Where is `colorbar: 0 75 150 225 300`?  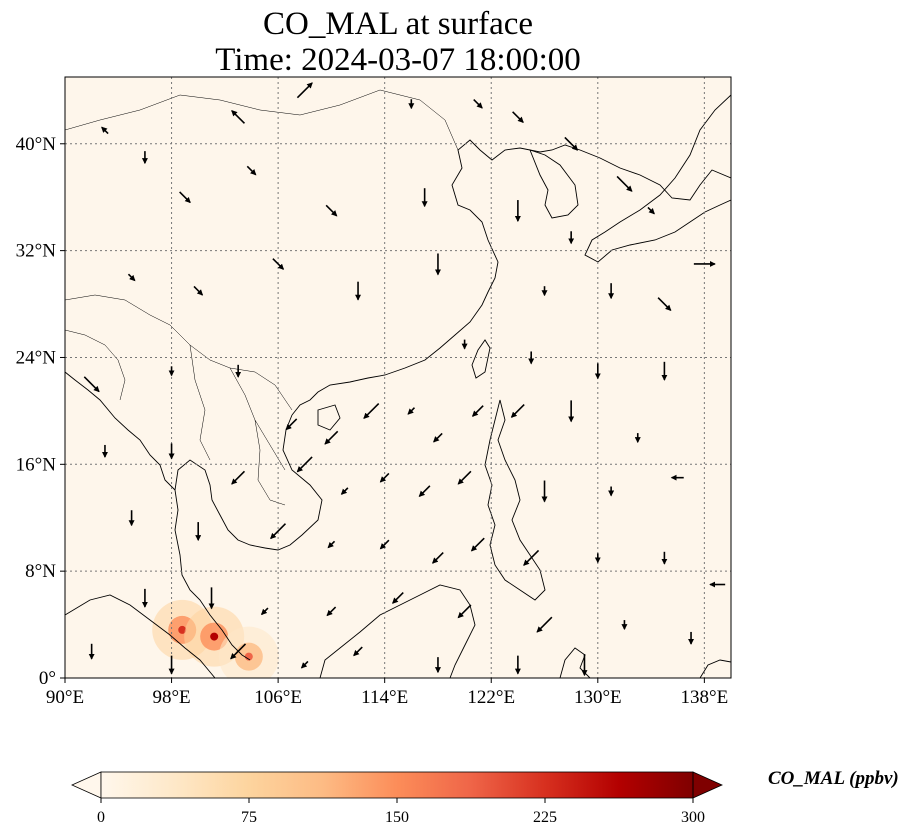 colorbar: 0 75 150 225 300 is located at coordinates (397, 798).